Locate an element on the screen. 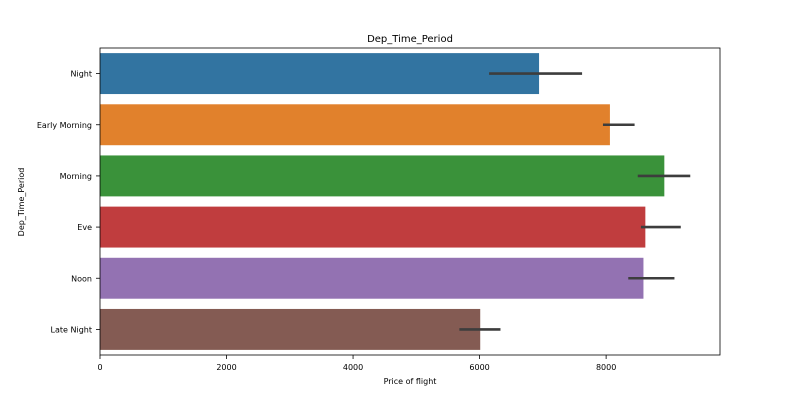 Image resolution: width=800 pixels, height=400 pixels. x-tick-label: 4000 is located at coordinates (353, 367).